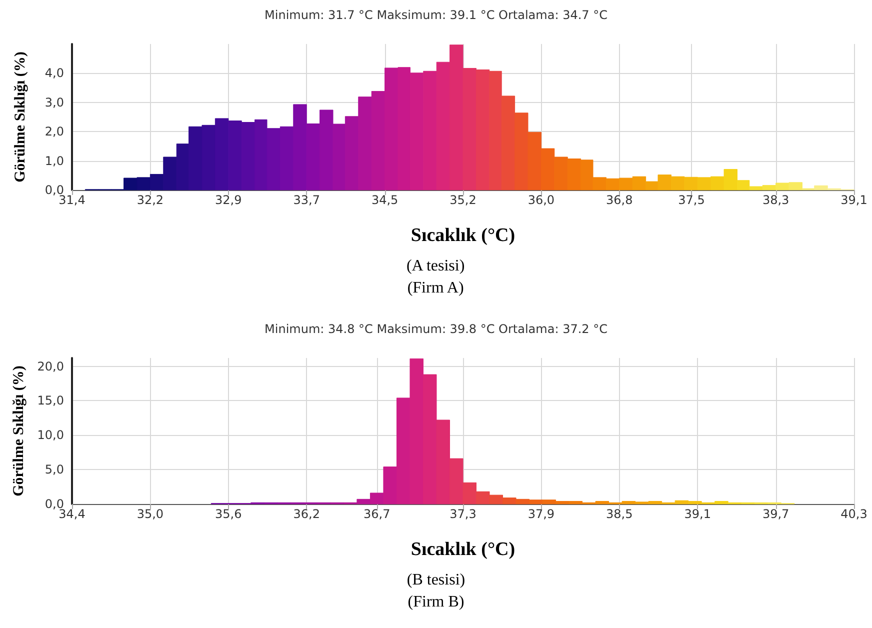 This screenshot has width=872, height=628. What do you see at coordinates (54, 102) in the screenshot?
I see `y-tick-label: 3,0` at bounding box center [54, 102].